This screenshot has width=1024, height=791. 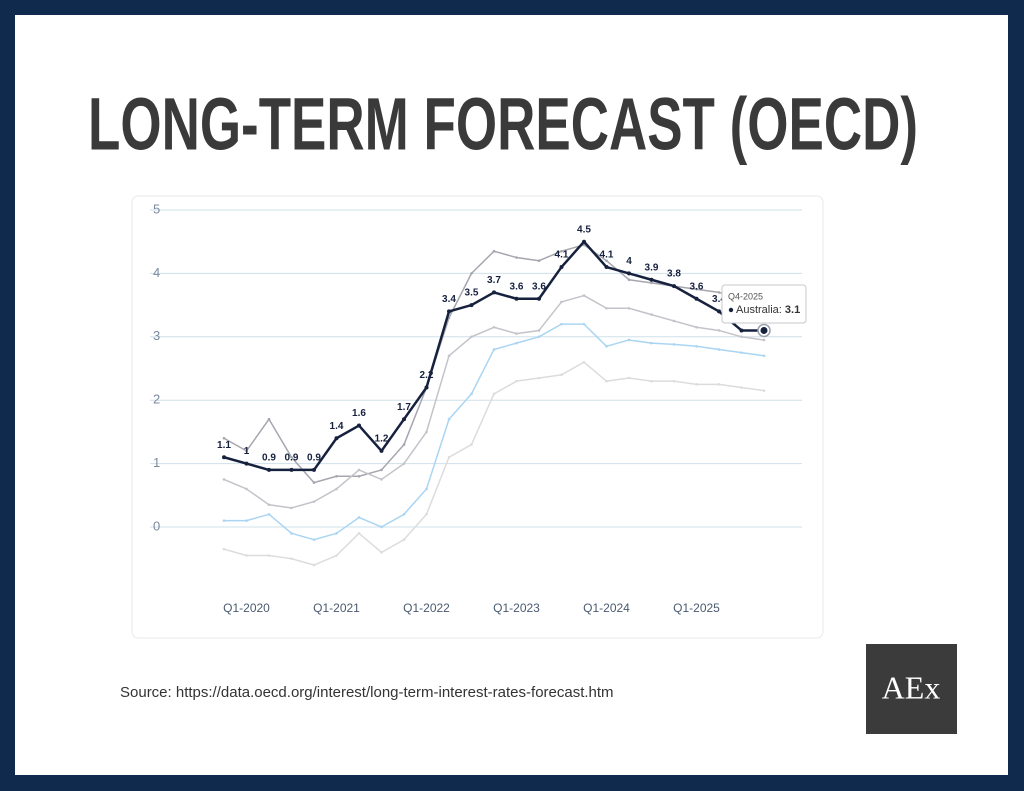 I want to click on tooltip-label: Australia: 3.1, so click(x=768, y=310).